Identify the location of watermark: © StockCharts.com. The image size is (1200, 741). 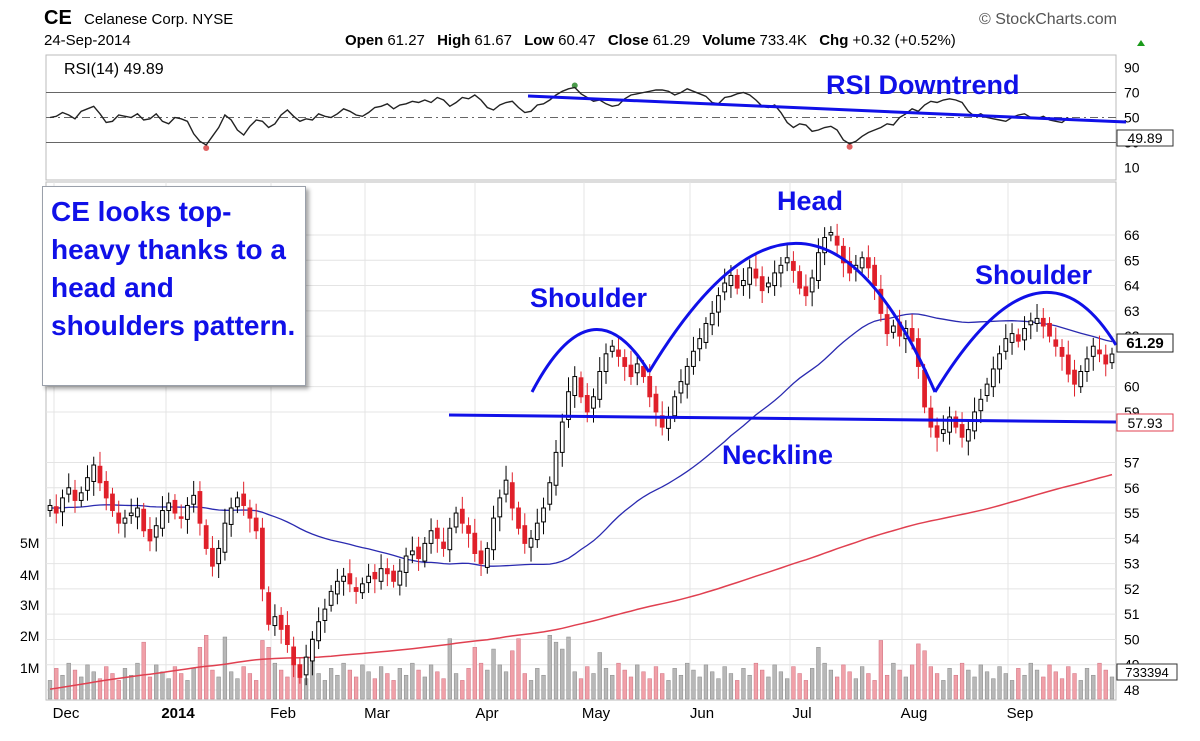
(1048, 19).